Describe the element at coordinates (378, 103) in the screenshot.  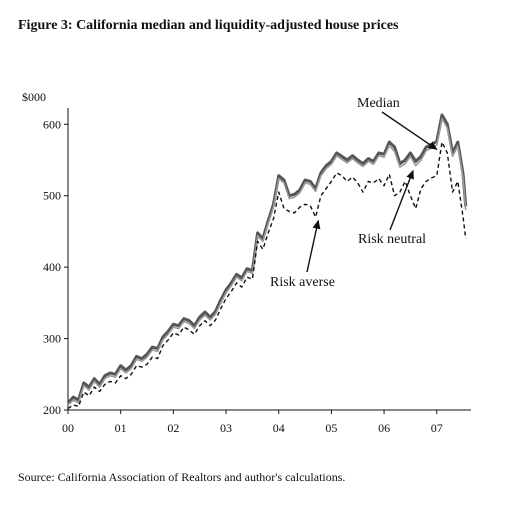
I see `annotation-median-label: Median` at that location.